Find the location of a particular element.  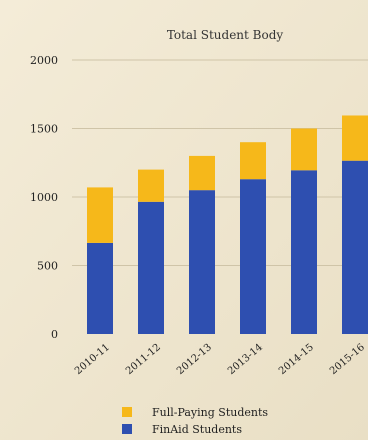

y-tick-label: 2000 is located at coordinates (44, 60).